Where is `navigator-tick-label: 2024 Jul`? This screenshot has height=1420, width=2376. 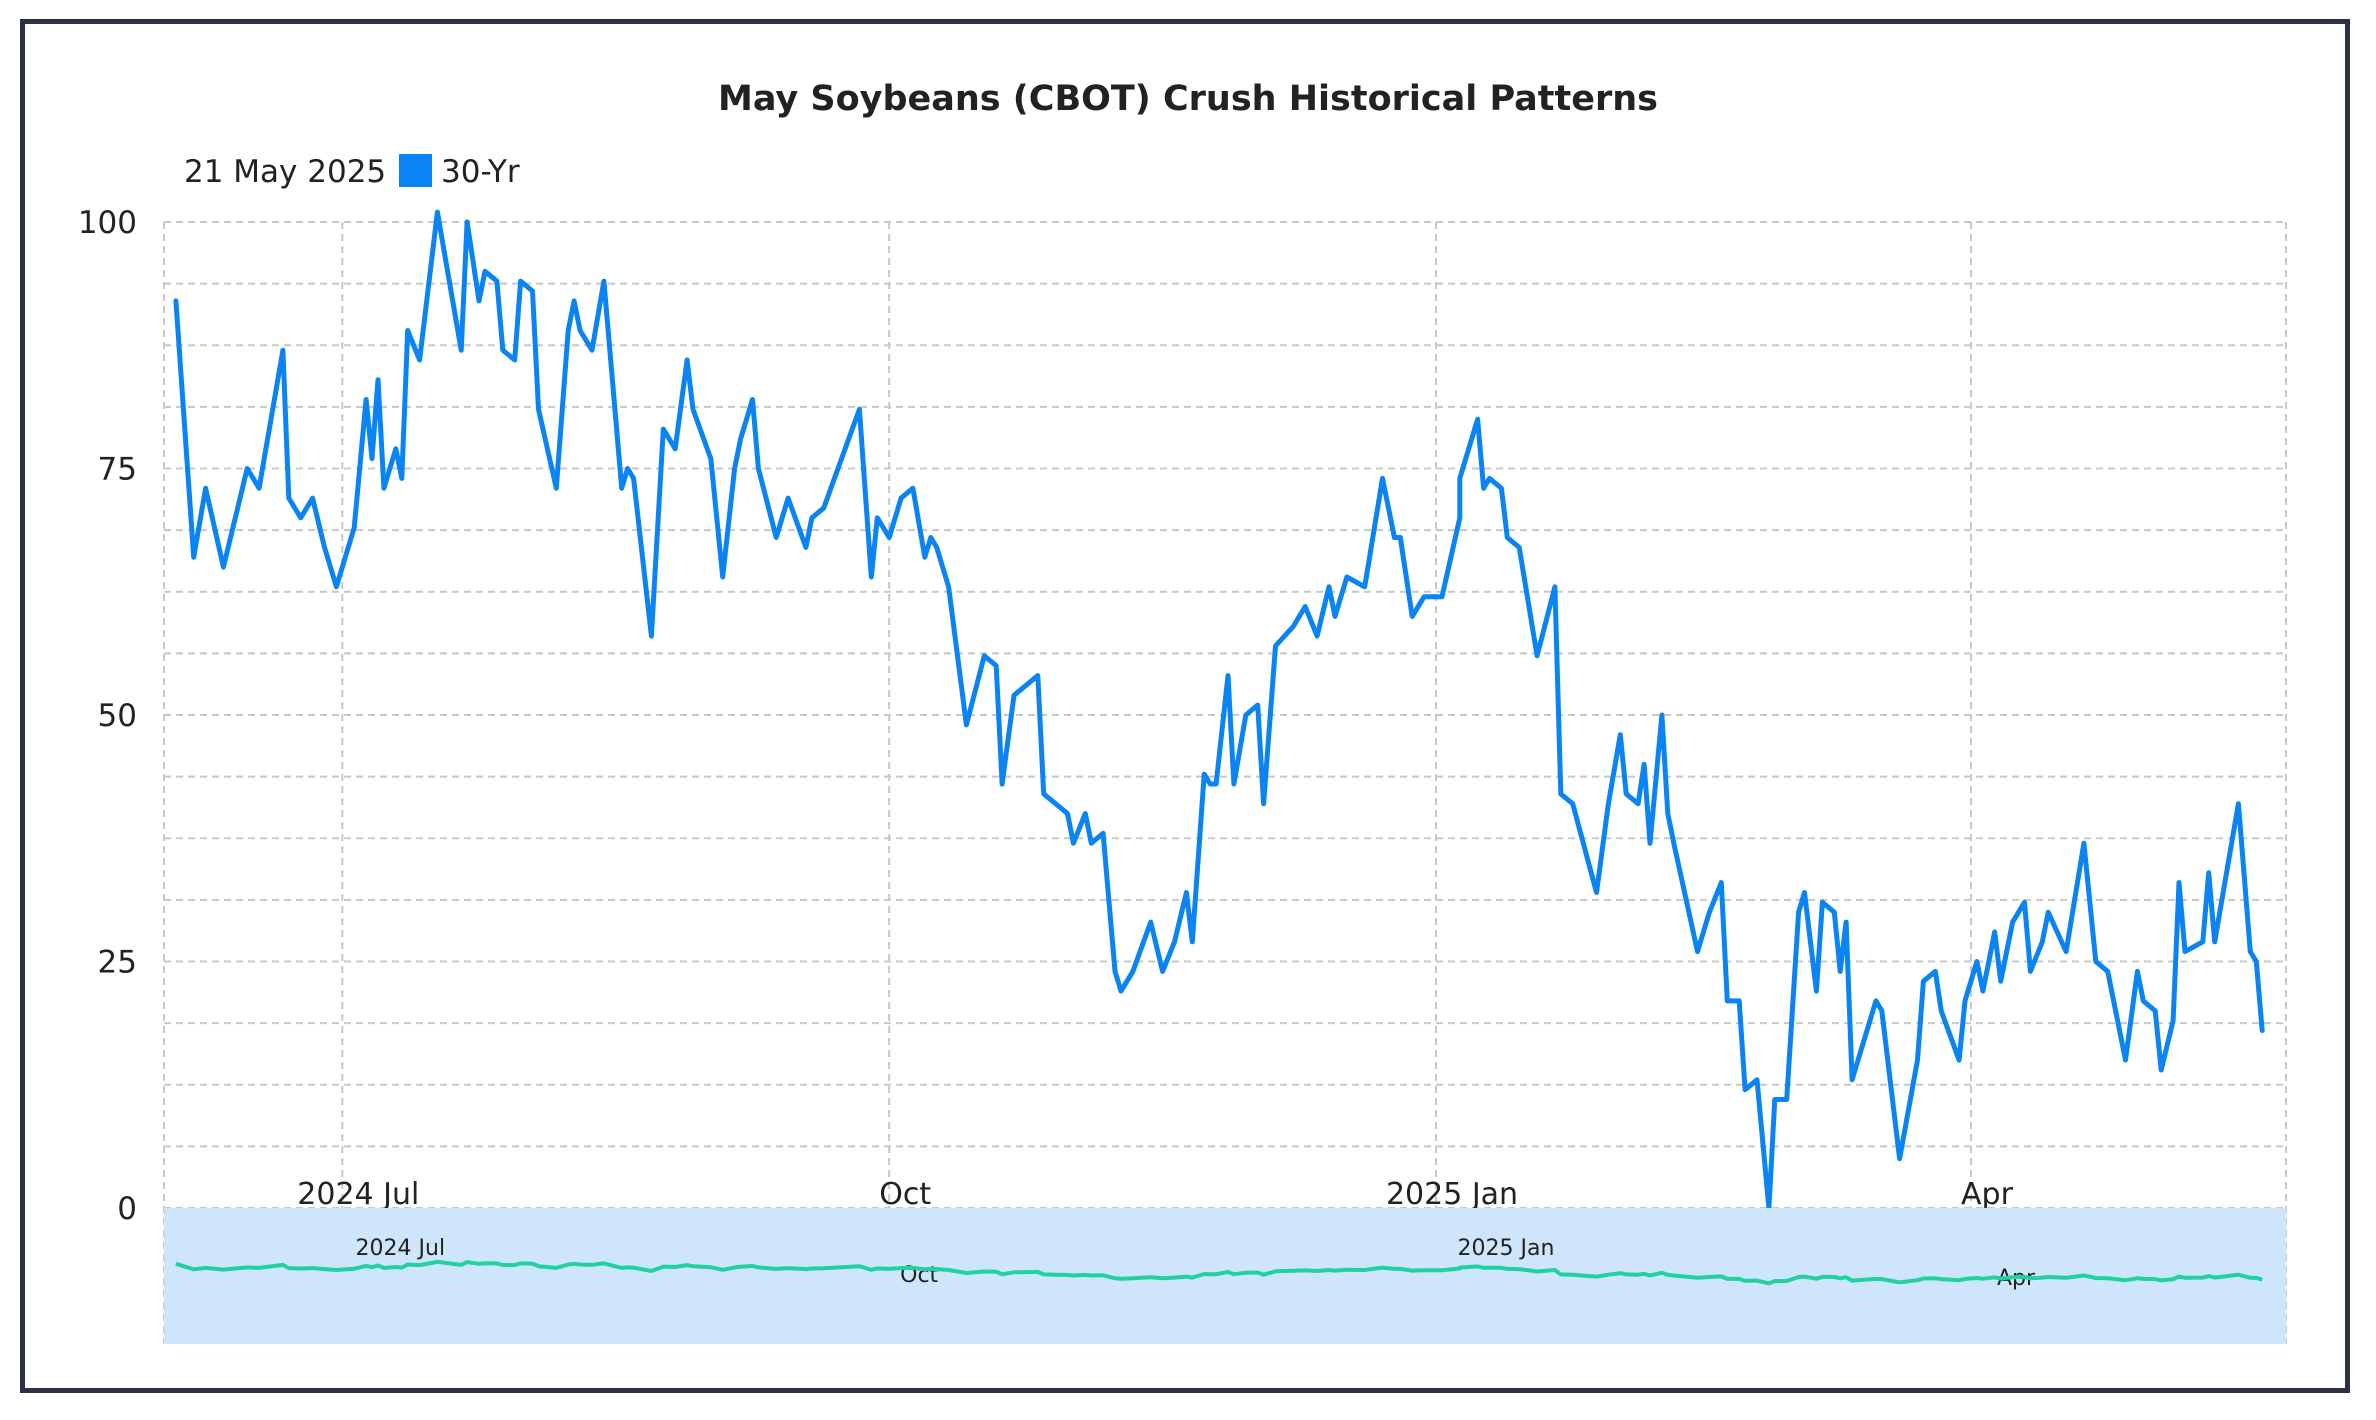
navigator-tick-label: 2024 Jul is located at coordinates (401, 1248).